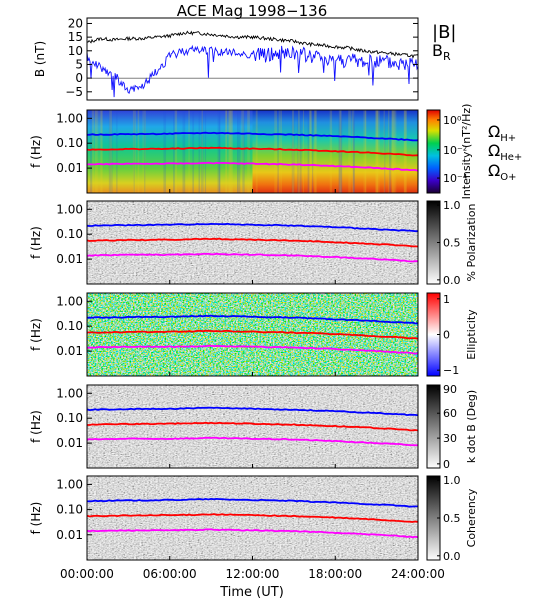 The image size is (550, 600). I want to click on k-dot-b-image, so click(252, 426).